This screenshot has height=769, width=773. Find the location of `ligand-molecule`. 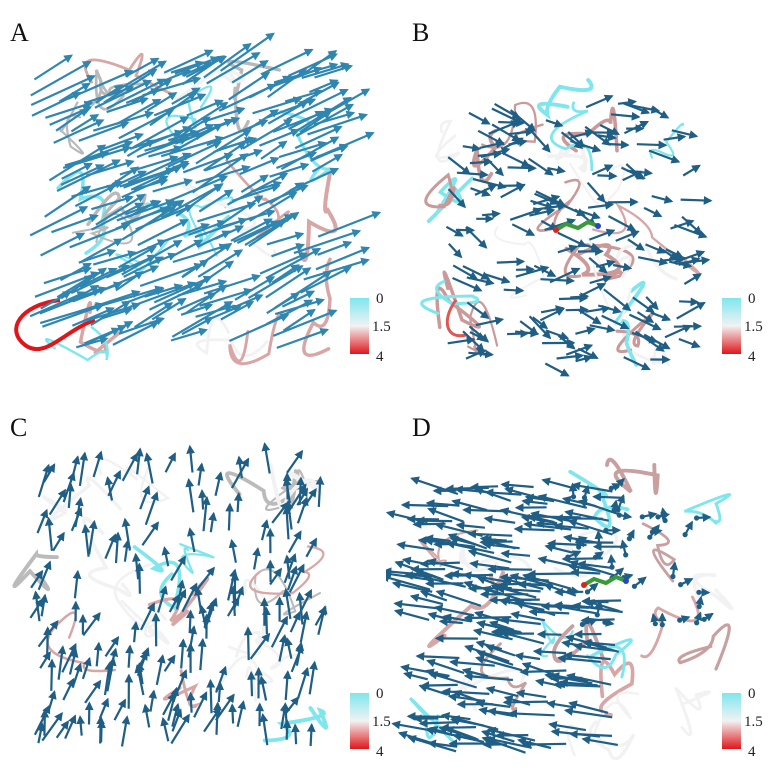

ligand-molecule is located at coordinates (577, 226).